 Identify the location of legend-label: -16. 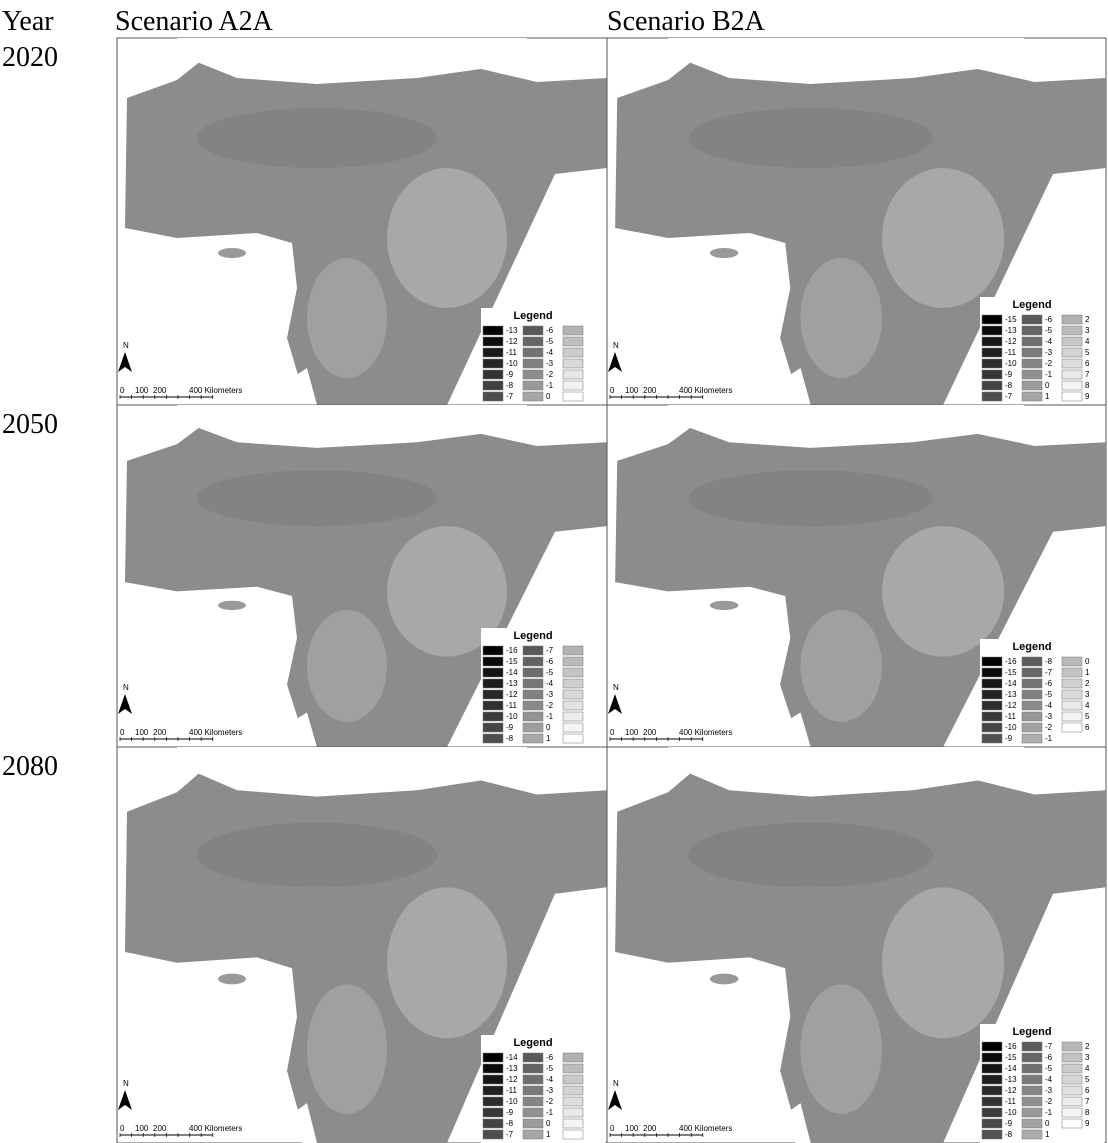
(1011, 661).